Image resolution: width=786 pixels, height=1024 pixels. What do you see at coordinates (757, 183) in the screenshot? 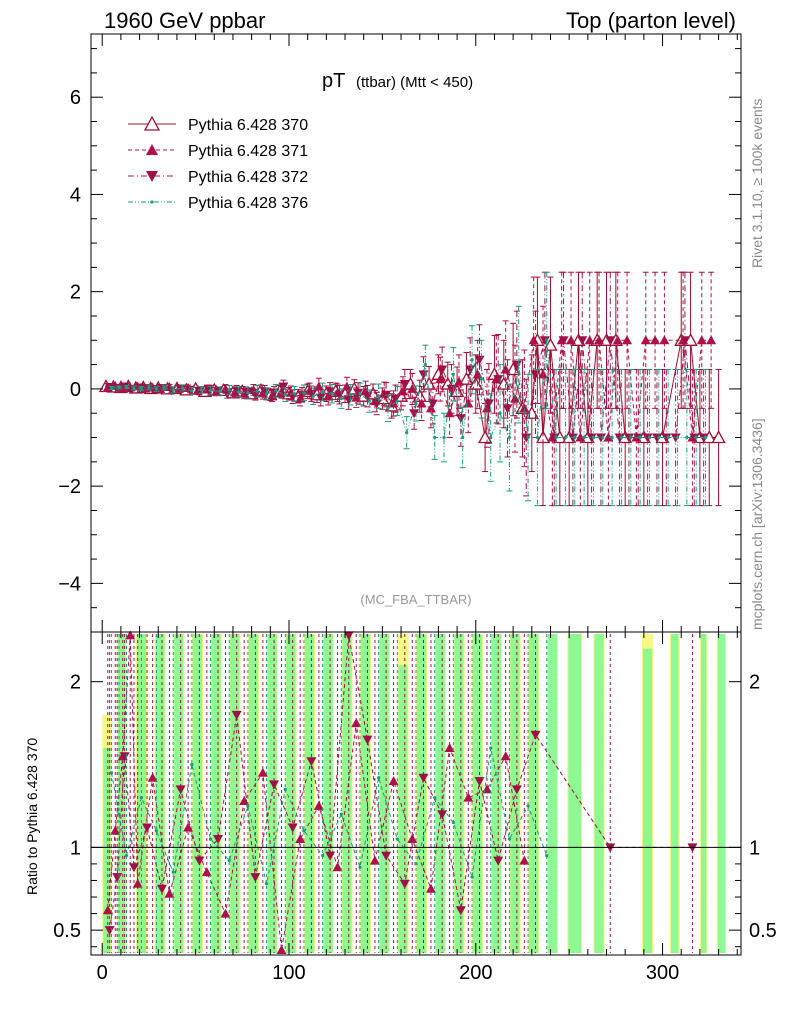
I see `rivet-label: Rivet 3.1.10, ≥ 100k events` at bounding box center [757, 183].